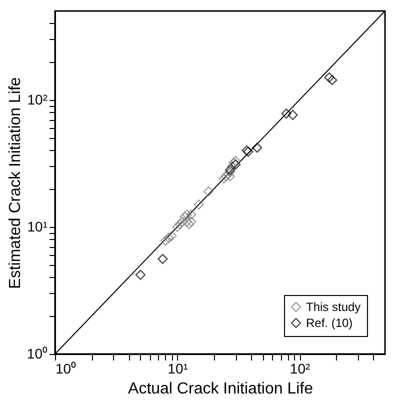 The image size is (405, 407). What do you see at coordinates (15, 183) in the screenshot?
I see `y-axis-title: Estimated Crack Initiation Life` at bounding box center [15, 183].